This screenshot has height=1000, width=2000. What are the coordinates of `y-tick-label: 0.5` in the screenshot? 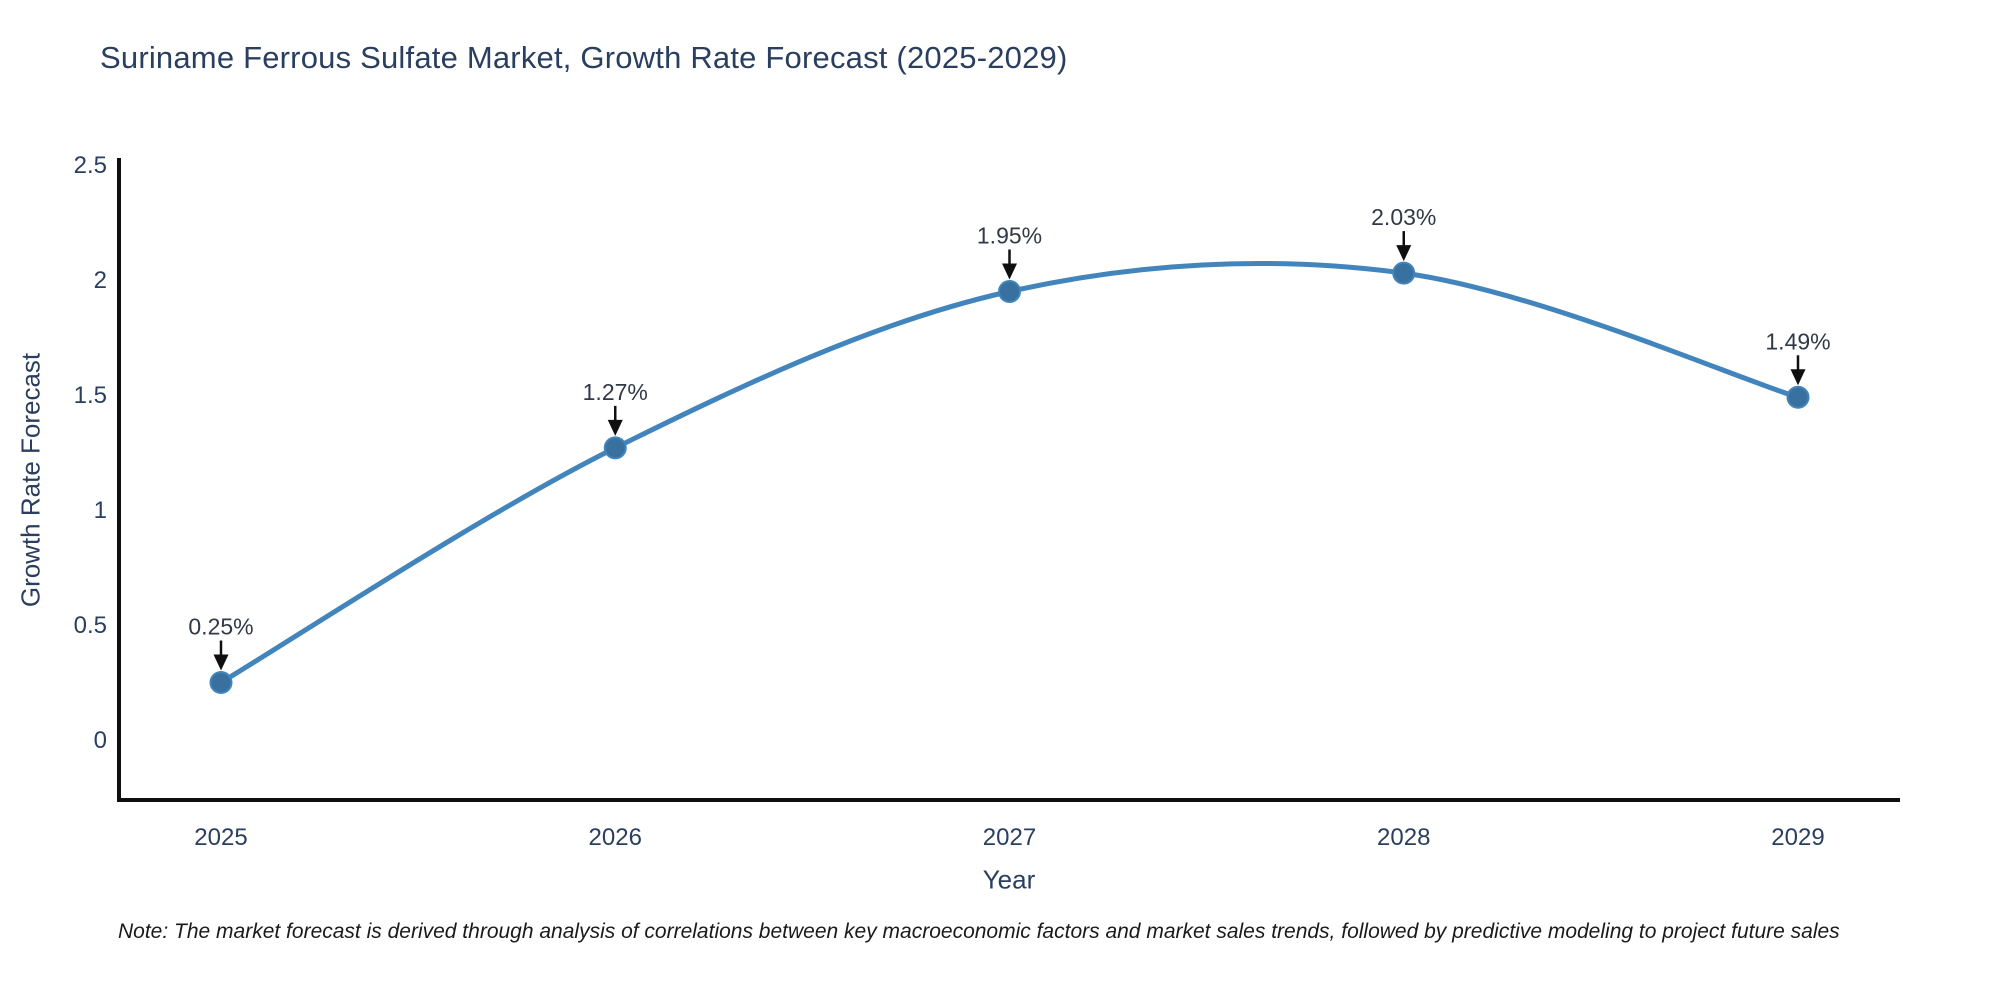 It's located at (90, 625).